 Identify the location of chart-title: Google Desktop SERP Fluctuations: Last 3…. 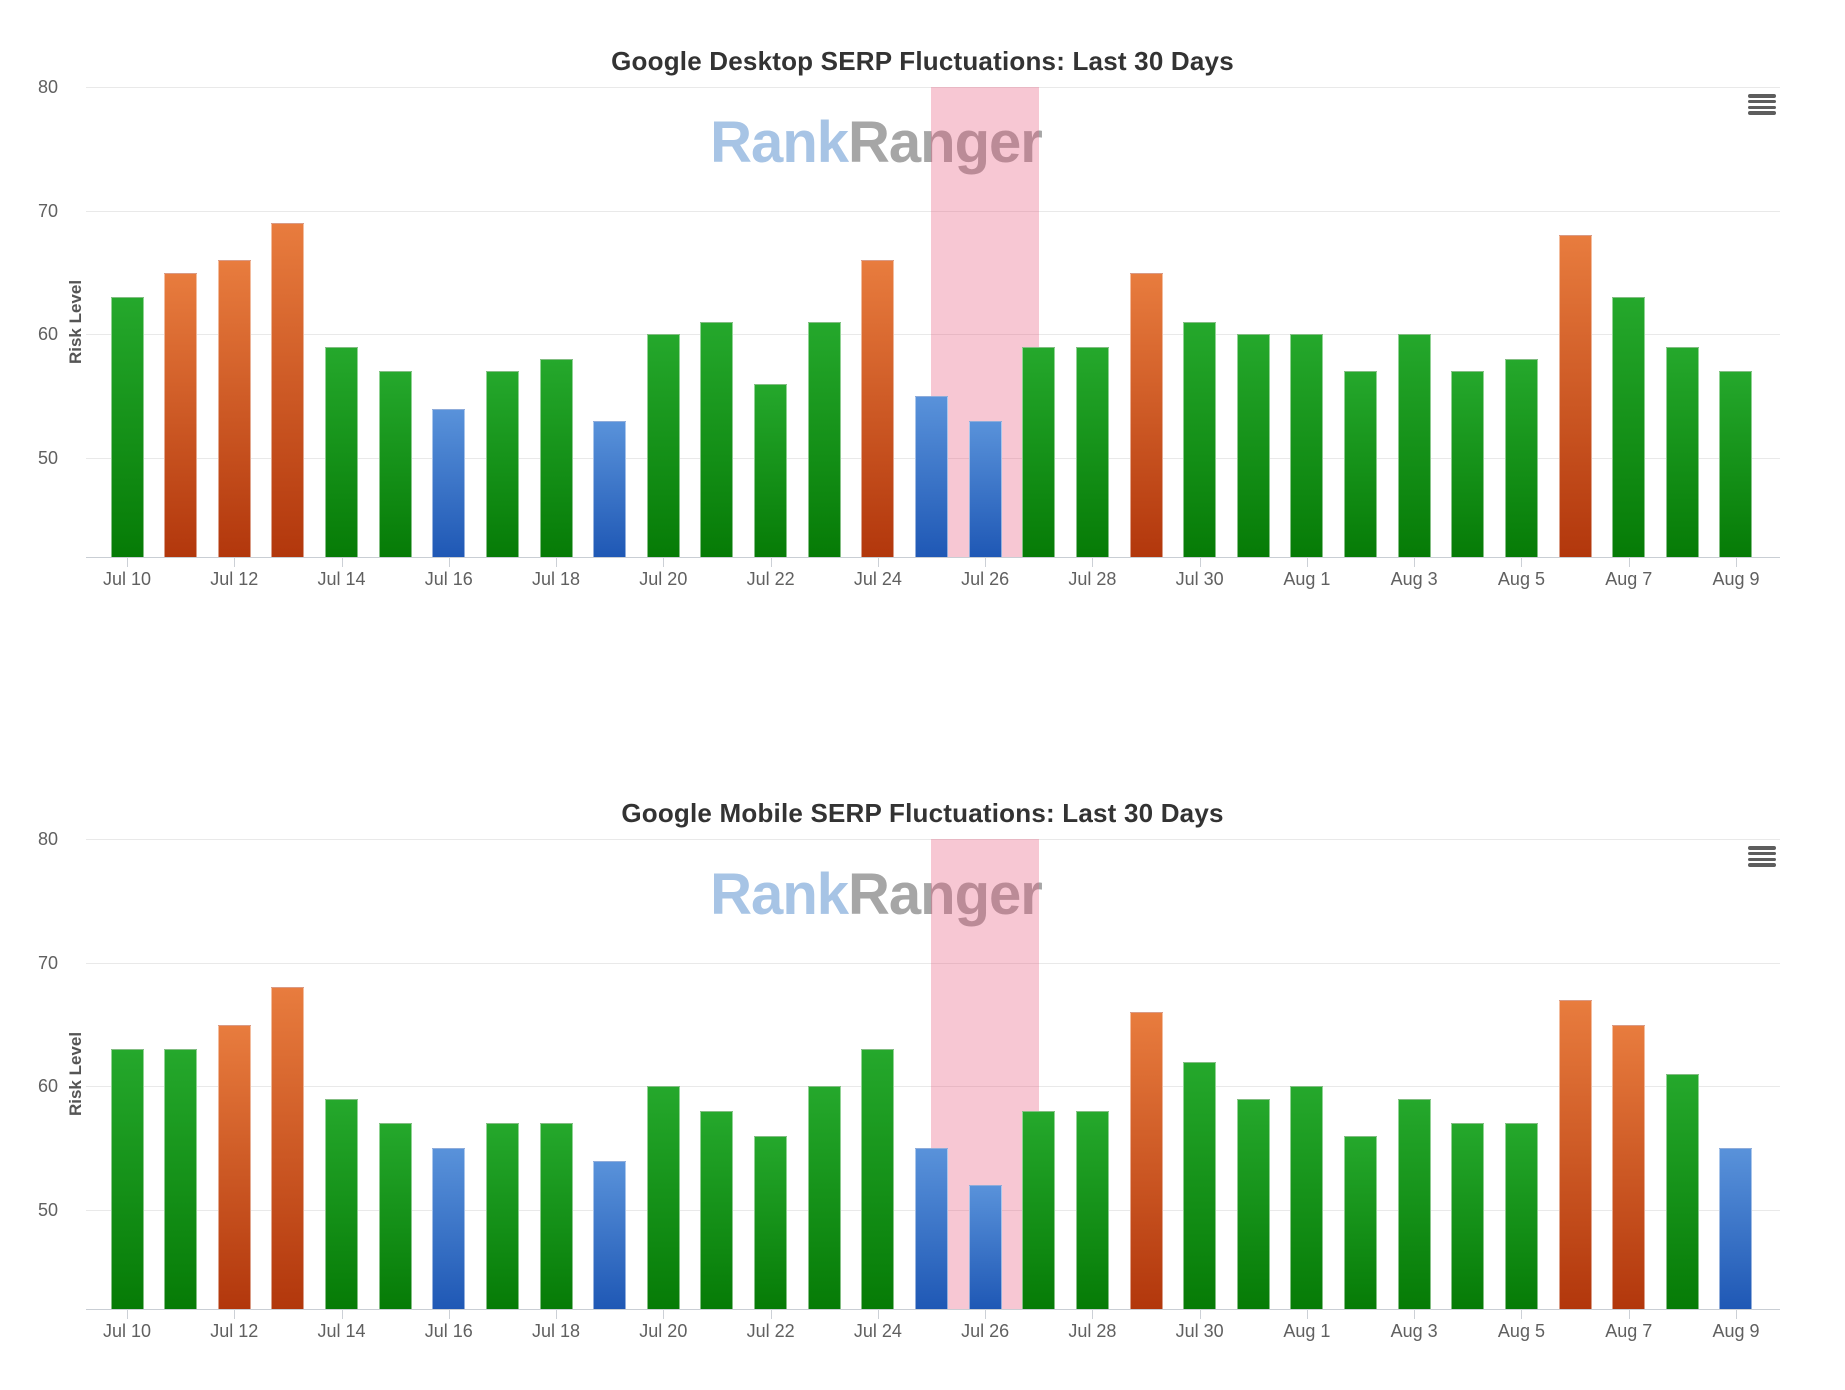
(922, 60).